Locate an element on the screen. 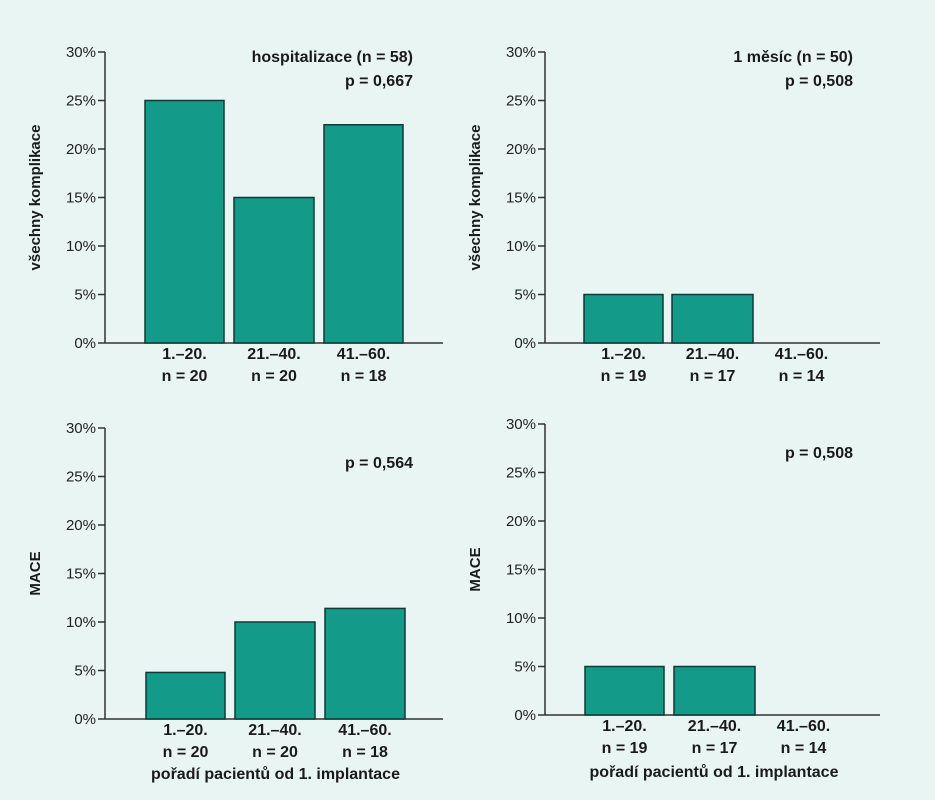 This screenshot has width=935, height=800. annotation-text: hospitalizace (n = 58) is located at coordinates (332, 57).